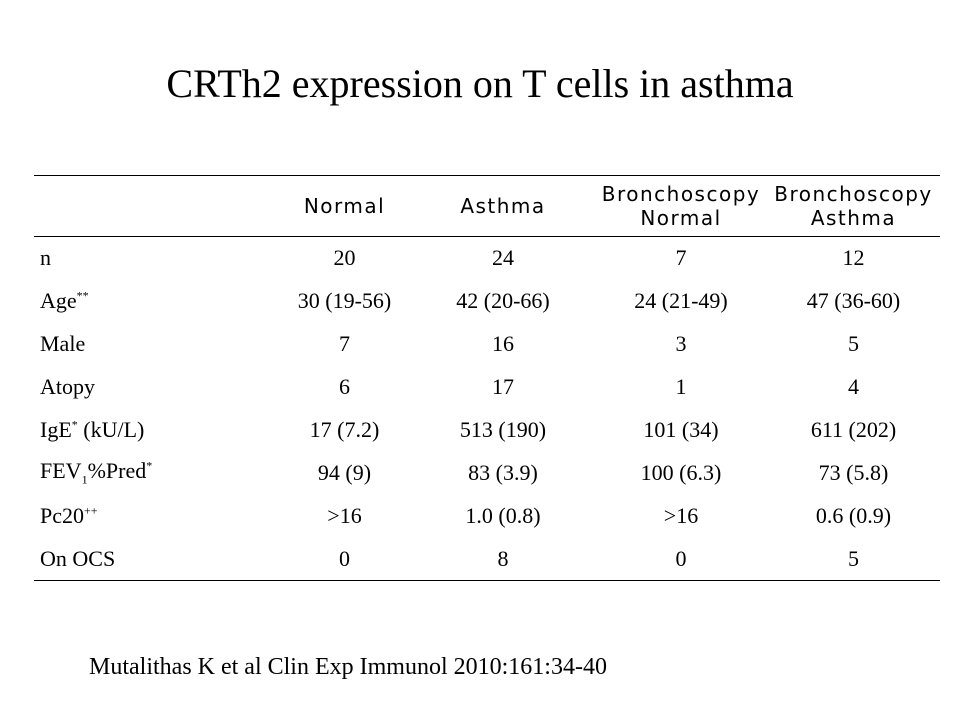  What do you see at coordinates (344, 515) in the screenshot?
I see `cell-normal: >16` at bounding box center [344, 515].